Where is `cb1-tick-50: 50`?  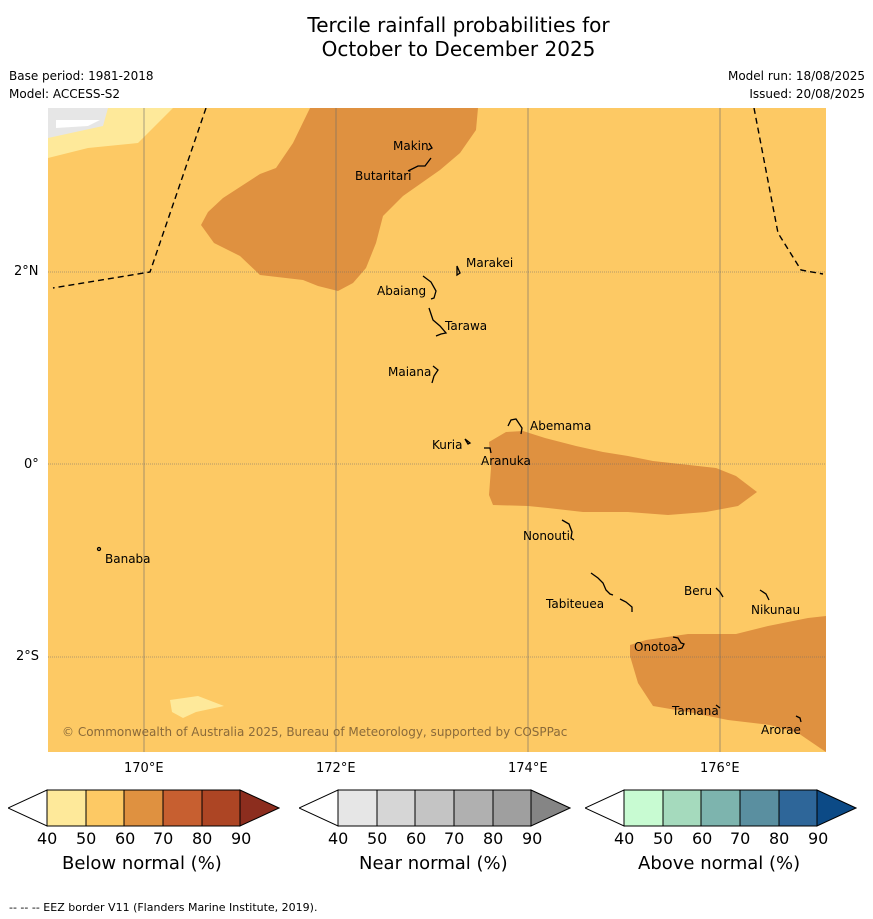 cb1-tick-50: 50 is located at coordinates (86, 838).